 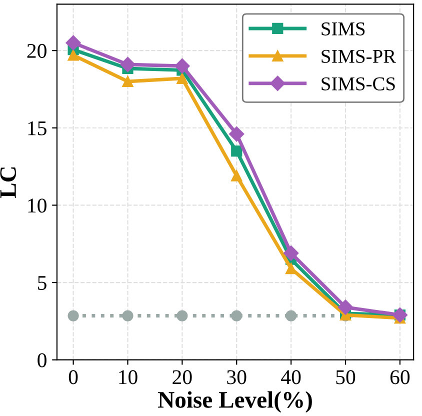 I want to click on y-tick-label: 20, so click(x=36, y=51).